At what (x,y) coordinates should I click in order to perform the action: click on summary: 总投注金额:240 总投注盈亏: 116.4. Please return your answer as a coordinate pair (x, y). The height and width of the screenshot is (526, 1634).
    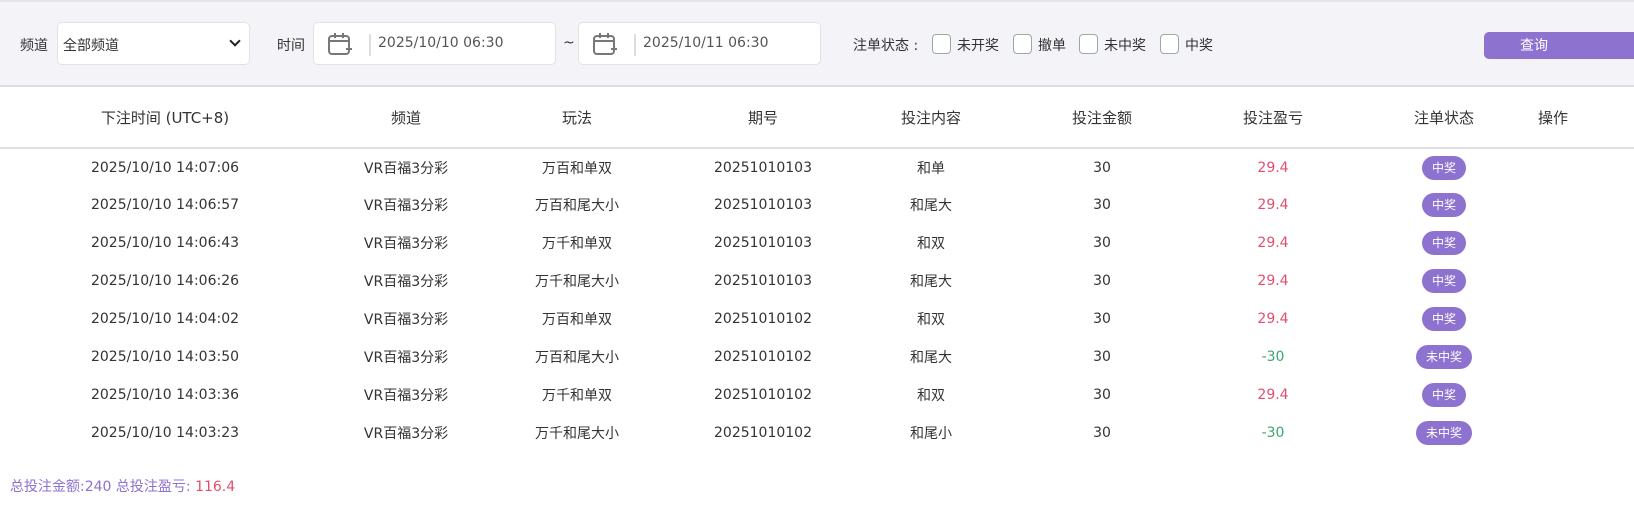
    Looking at the image, I should click on (122, 486).